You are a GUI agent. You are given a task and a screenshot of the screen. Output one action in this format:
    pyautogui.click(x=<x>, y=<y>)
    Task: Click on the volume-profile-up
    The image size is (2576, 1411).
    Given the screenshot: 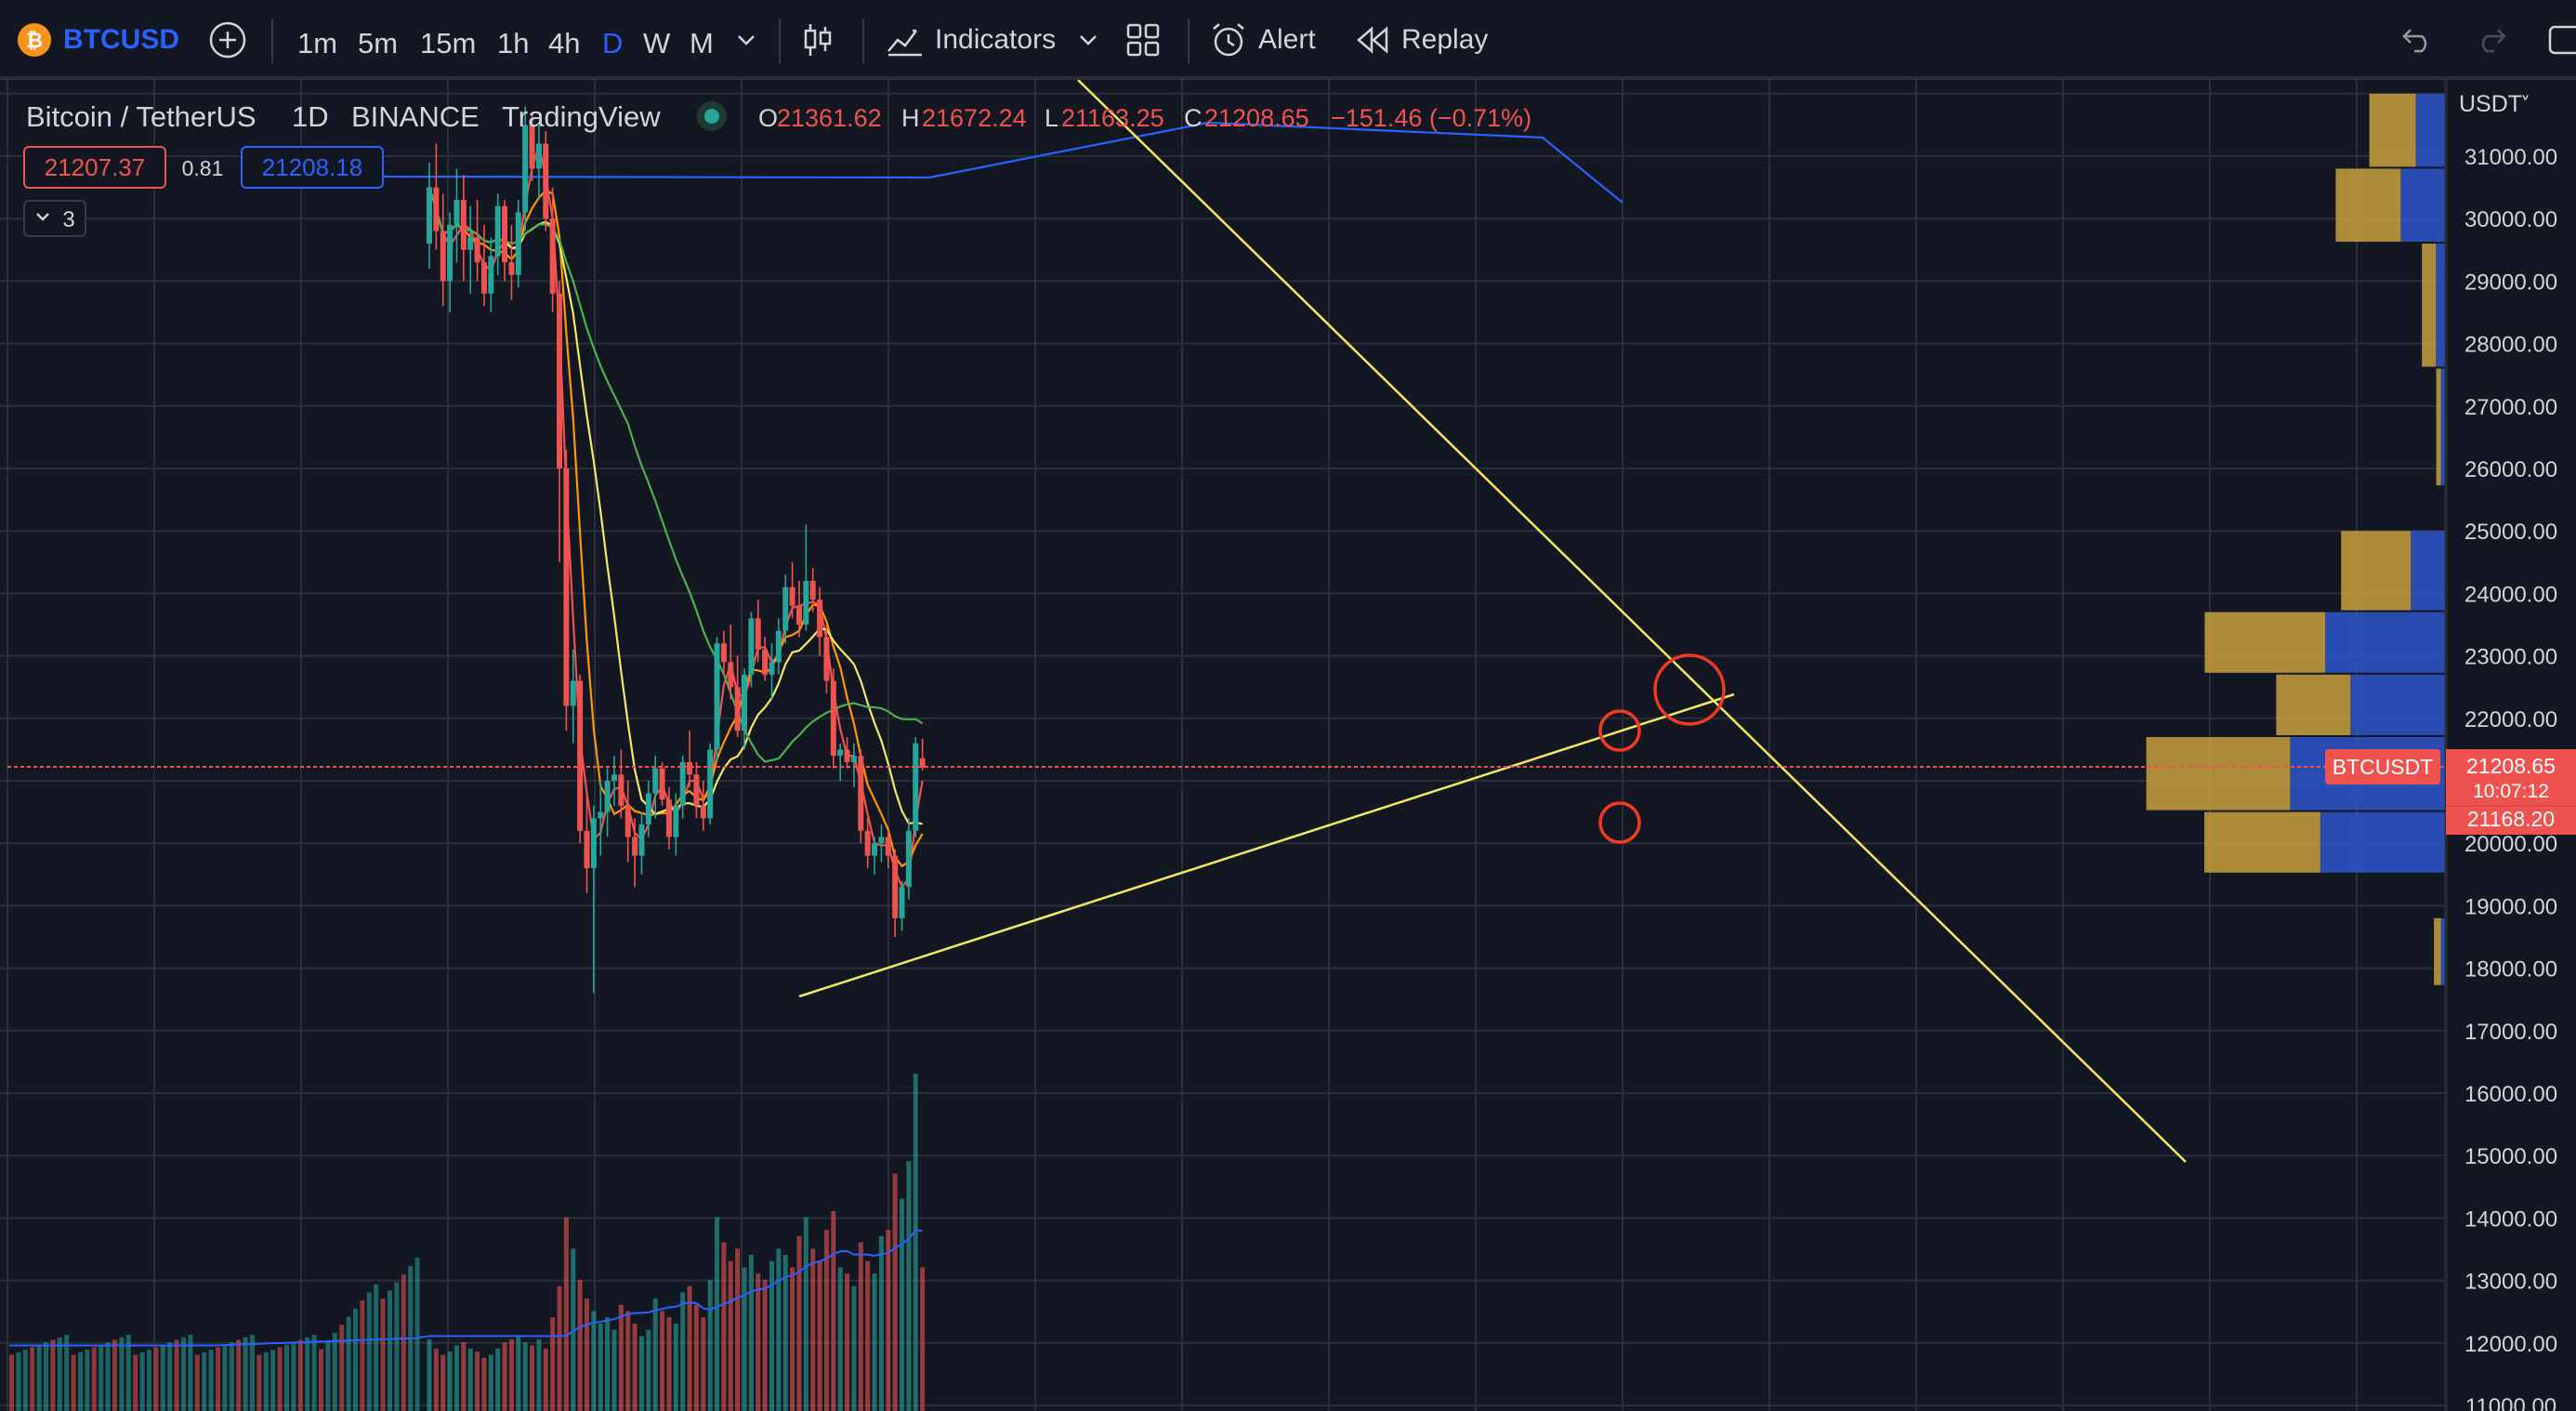 What is the action you would take?
    pyautogui.click(x=2265, y=642)
    